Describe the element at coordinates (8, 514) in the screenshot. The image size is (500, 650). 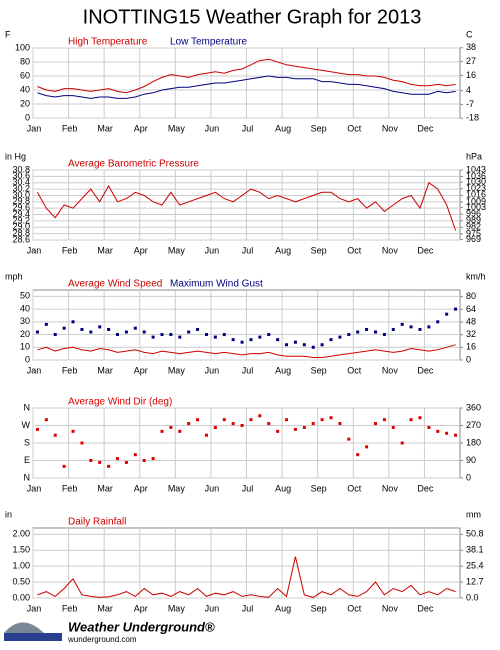
I see `y-unit: in` at that location.